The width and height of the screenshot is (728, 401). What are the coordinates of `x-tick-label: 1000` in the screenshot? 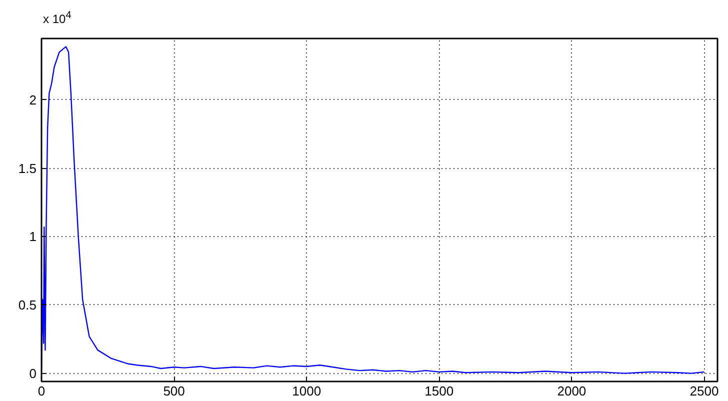 It's located at (307, 391).